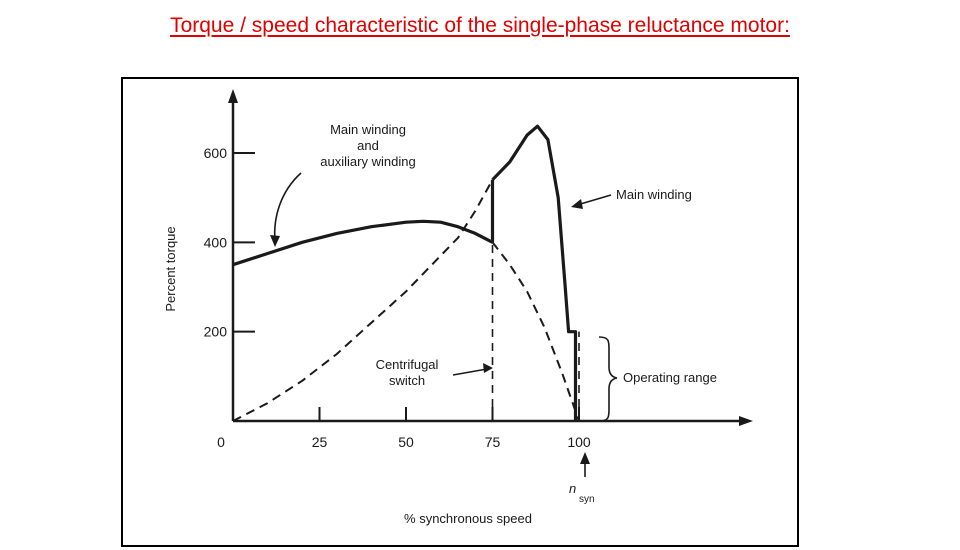 Image resolution: width=960 pixels, height=550 pixels. I want to click on operating-range-brace, so click(608, 379).